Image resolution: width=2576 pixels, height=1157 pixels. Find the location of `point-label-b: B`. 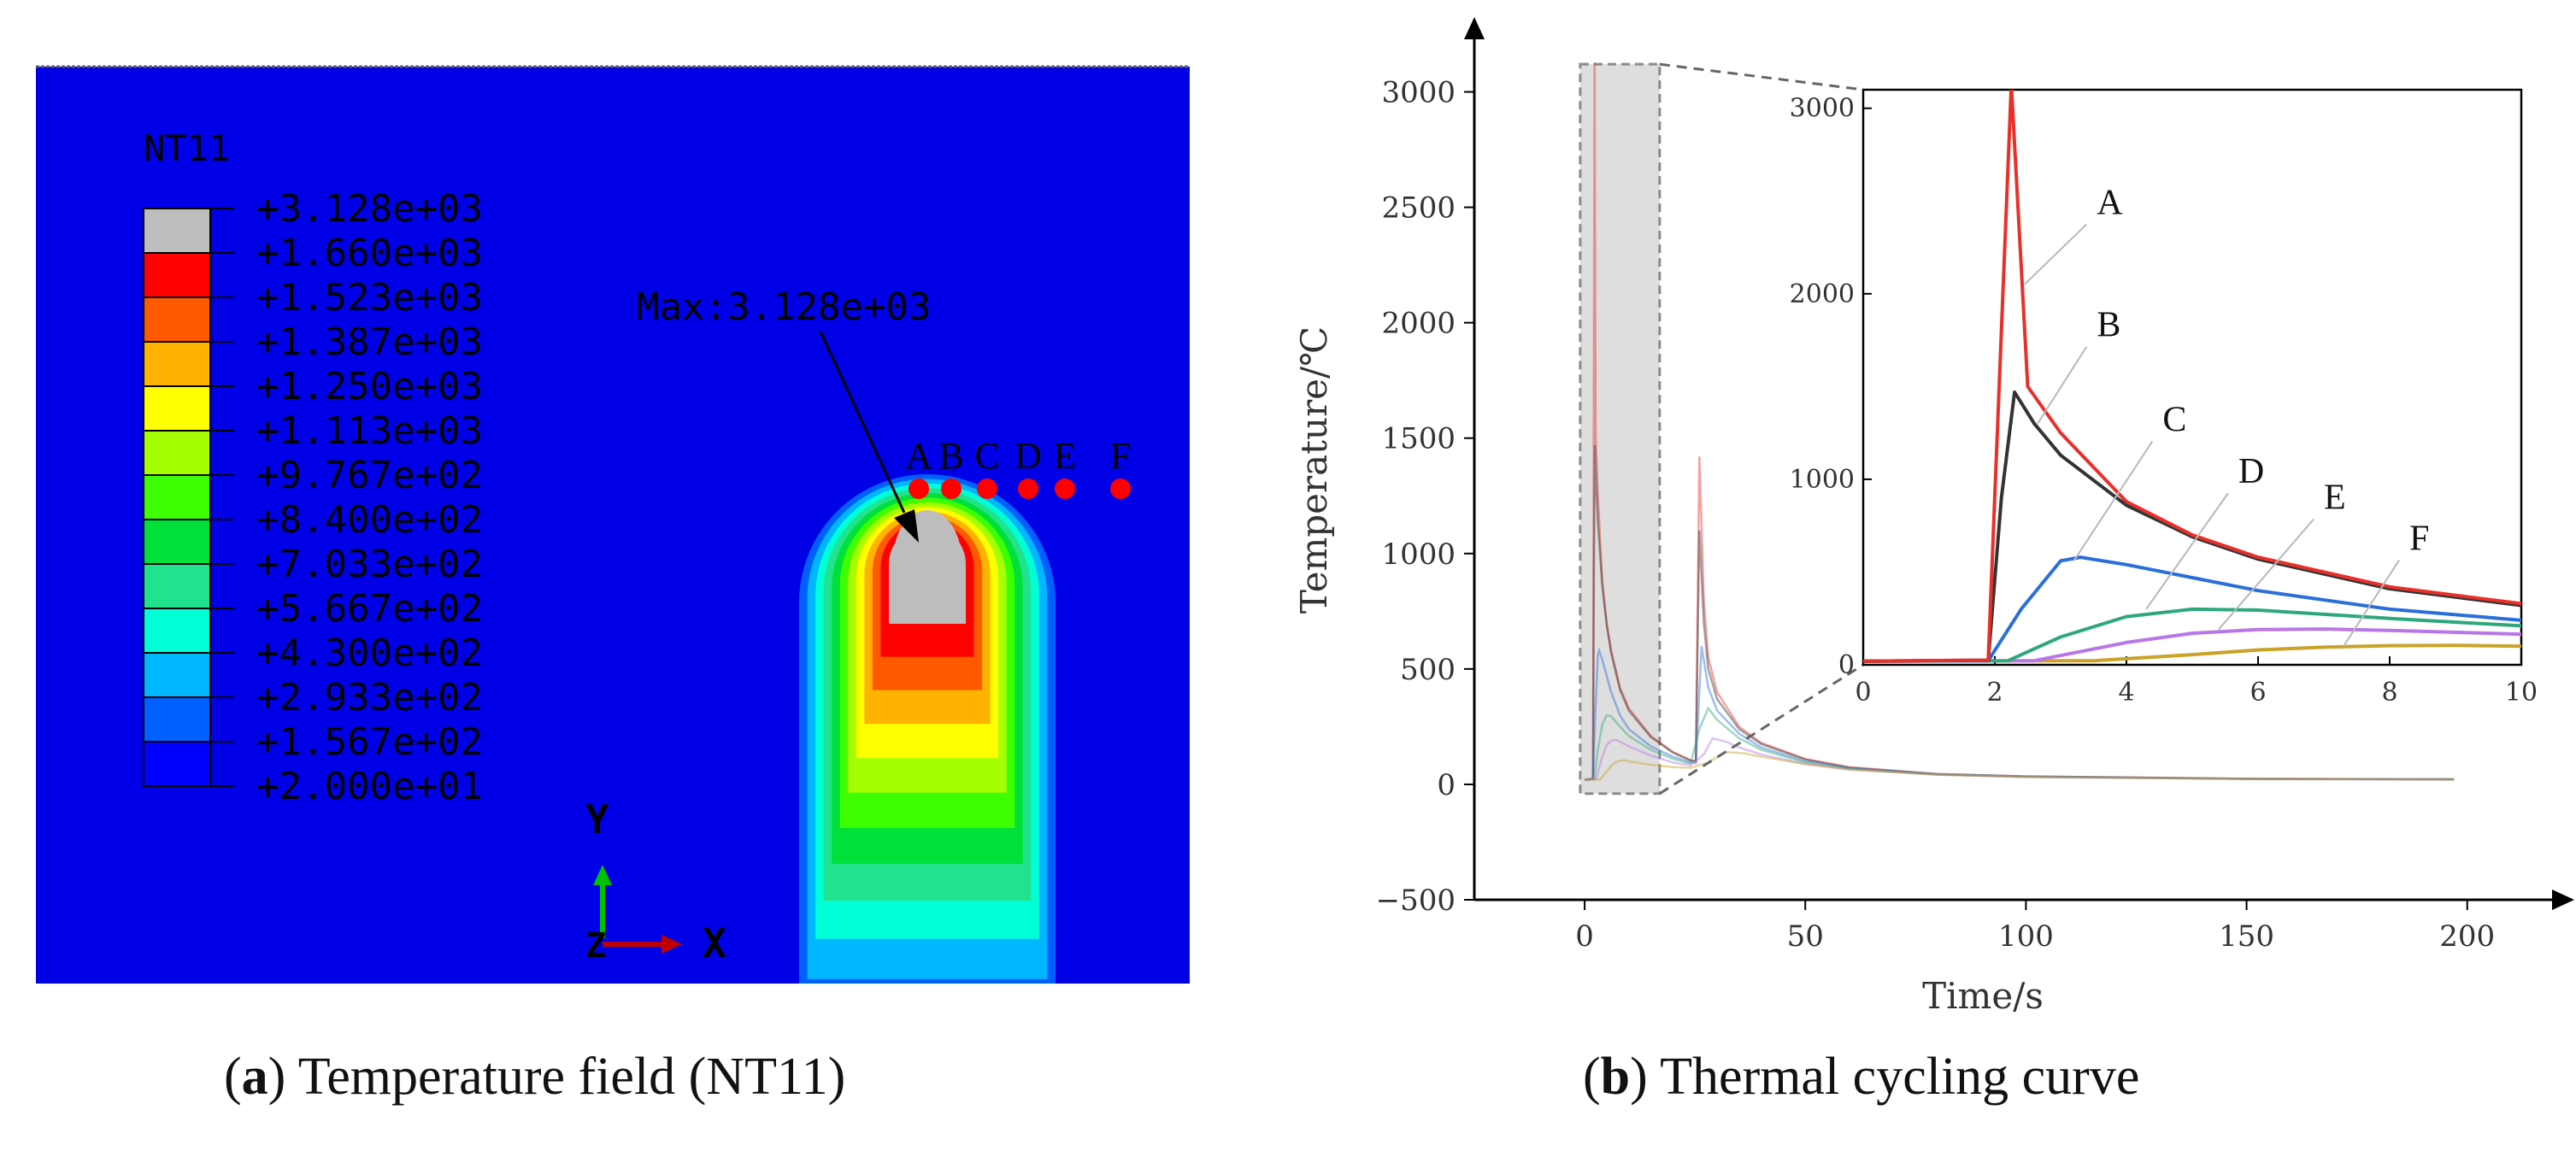

point-label-b: B is located at coordinates (950, 456).